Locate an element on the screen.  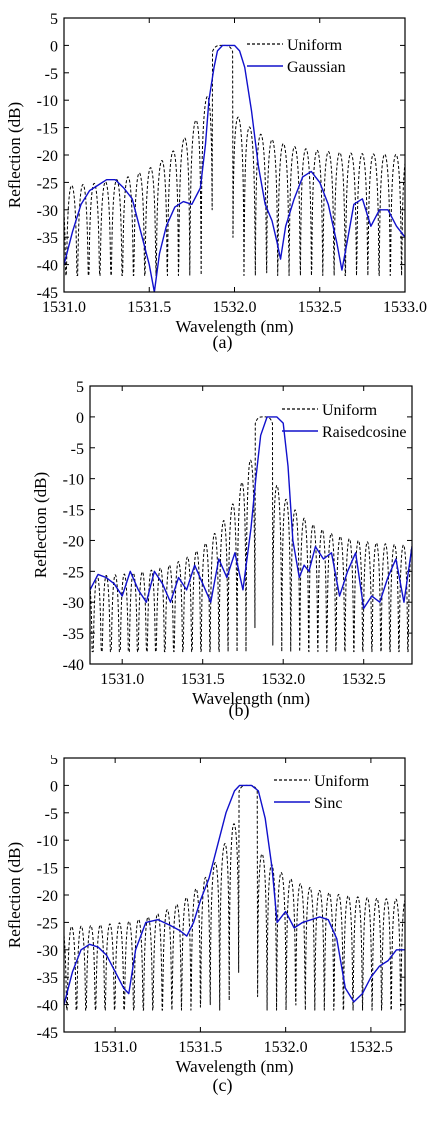
chart-a-ytick-label: -15 is located at coordinates (47, 129).